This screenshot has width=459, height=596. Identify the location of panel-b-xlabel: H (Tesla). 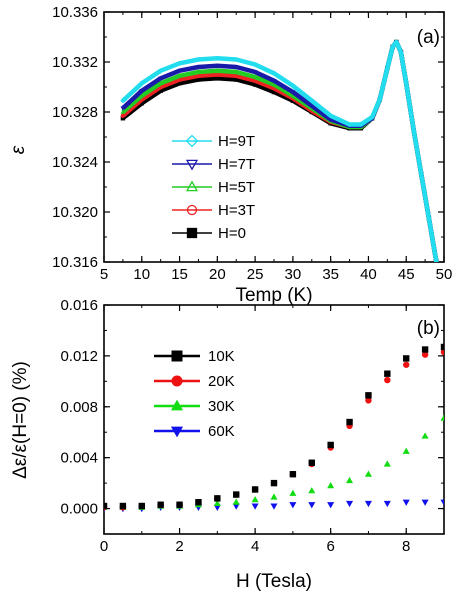
(274, 581).